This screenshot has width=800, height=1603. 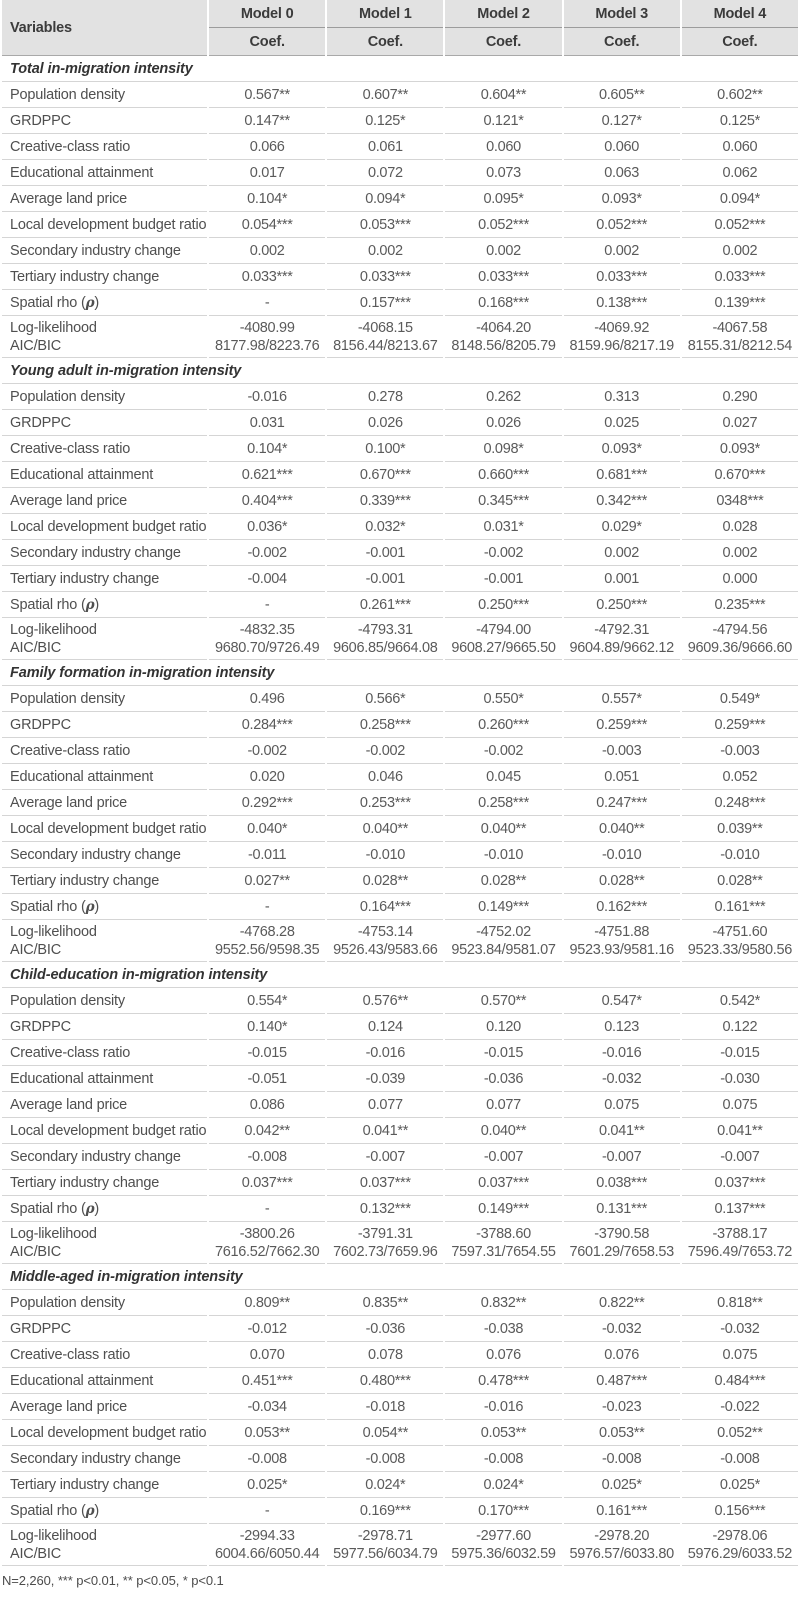 I want to click on coef-cell: 0.052***, so click(x=621, y=225).